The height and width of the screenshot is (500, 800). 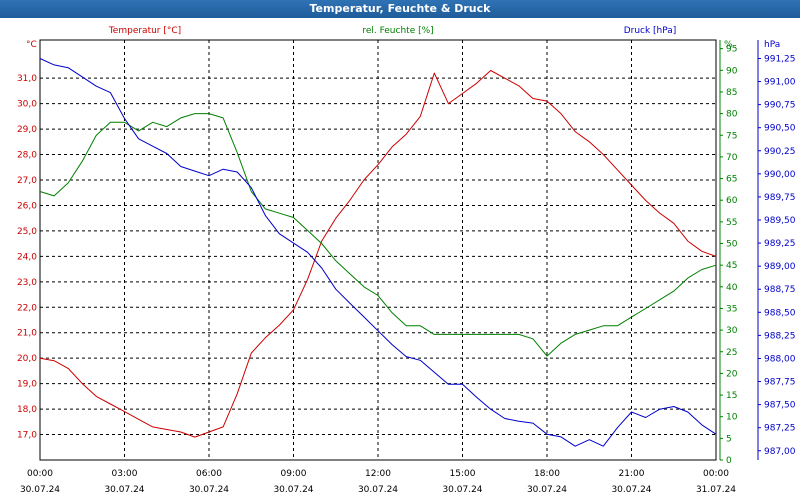 What do you see at coordinates (780, 406) in the screenshot?
I see `pressure-tick: 987,50` at bounding box center [780, 406].